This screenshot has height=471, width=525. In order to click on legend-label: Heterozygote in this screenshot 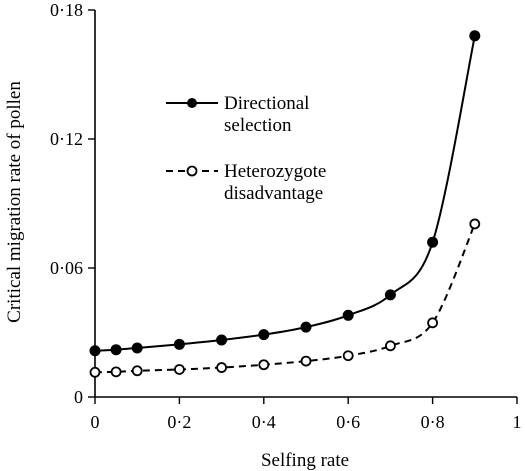, I will do `click(275, 171)`.